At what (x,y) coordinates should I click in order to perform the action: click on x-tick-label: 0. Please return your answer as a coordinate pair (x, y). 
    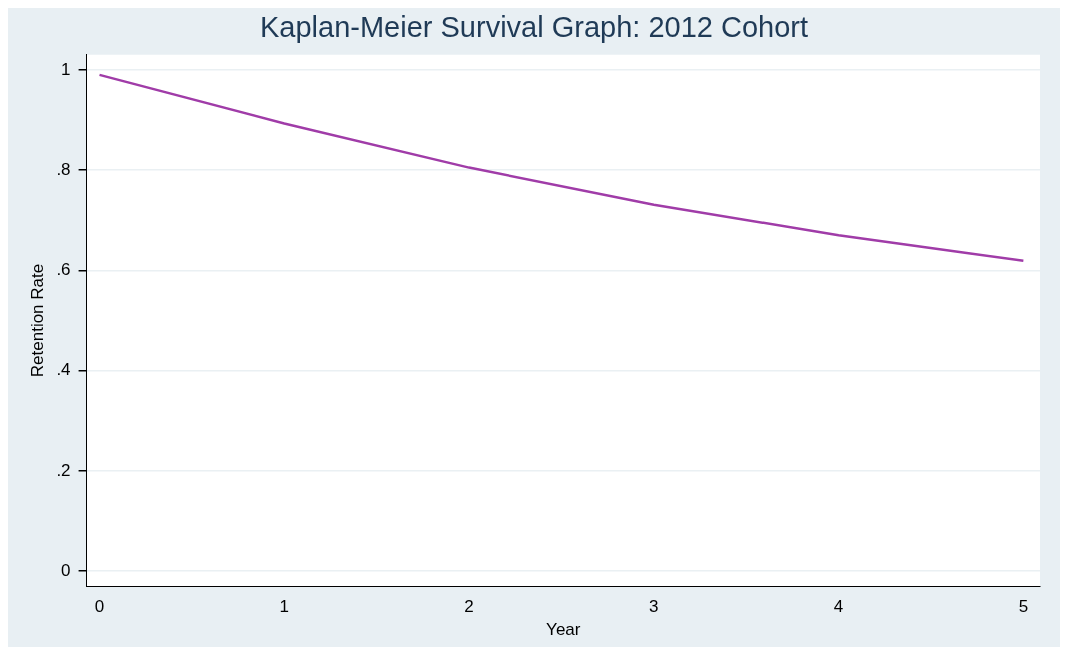
    Looking at the image, I should click on (99, 607).